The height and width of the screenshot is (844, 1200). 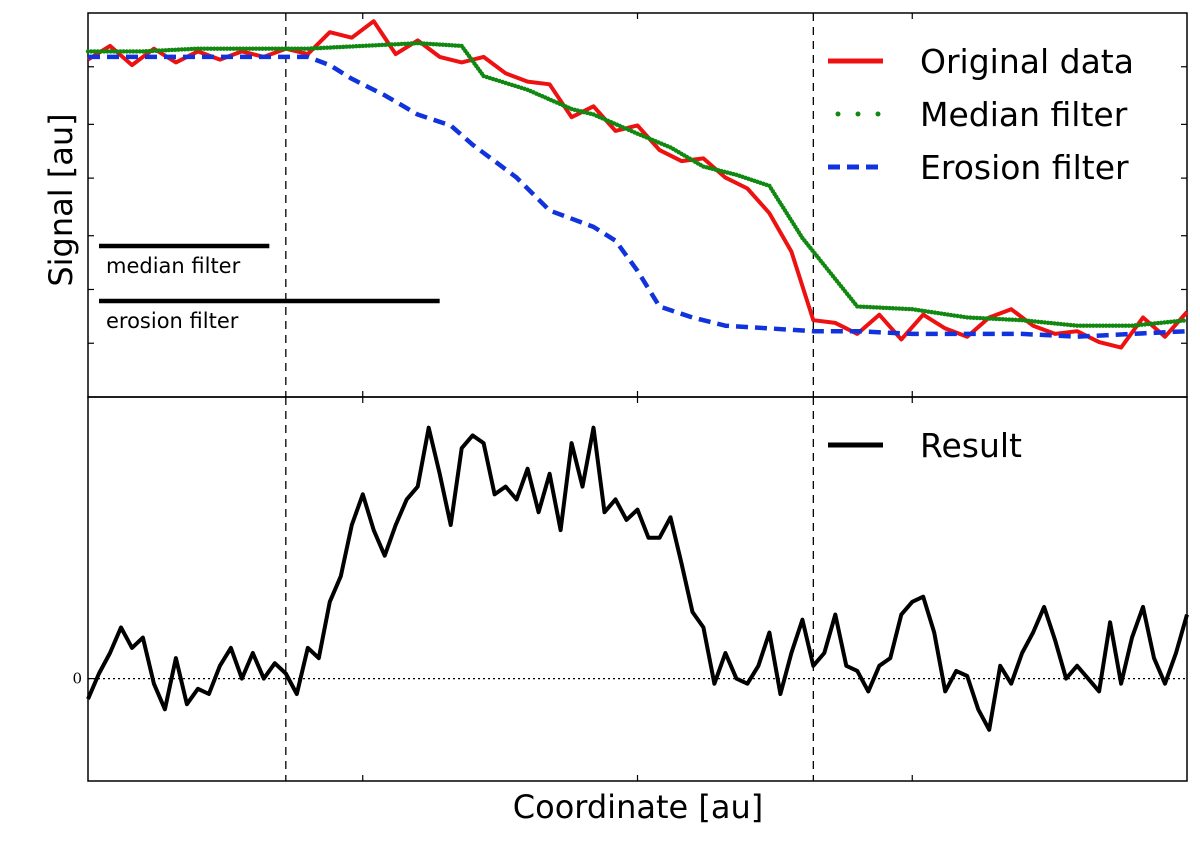 I want to click on top-legend: Original data Median filter Erosion filter, so click(x=981, y=114).